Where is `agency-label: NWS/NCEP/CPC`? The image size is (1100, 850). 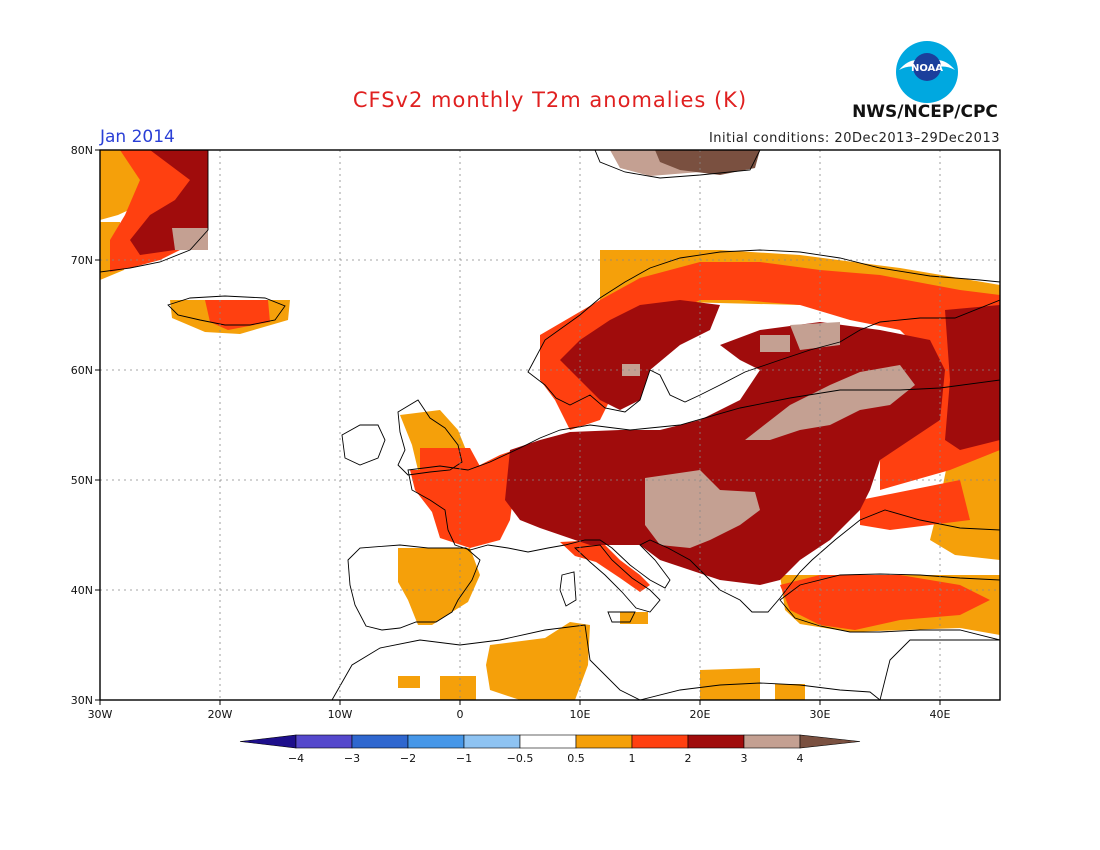
agency-label: NWS/NCEP/CPC is located at coordinates (925, 112).